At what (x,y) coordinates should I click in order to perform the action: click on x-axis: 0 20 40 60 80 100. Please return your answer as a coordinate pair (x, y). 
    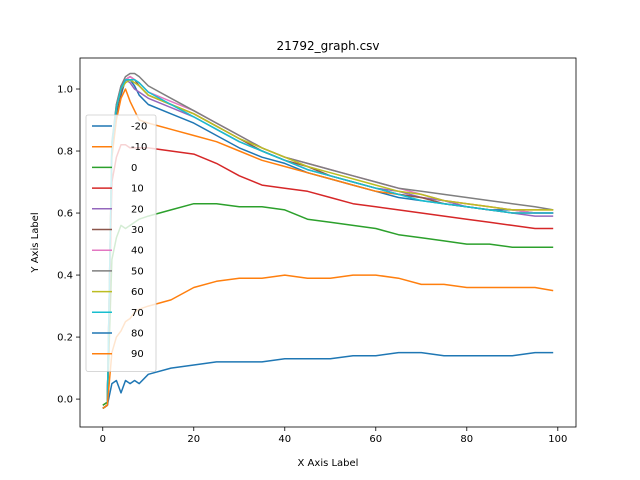
    Looking at the image, I should click on (333, 436).